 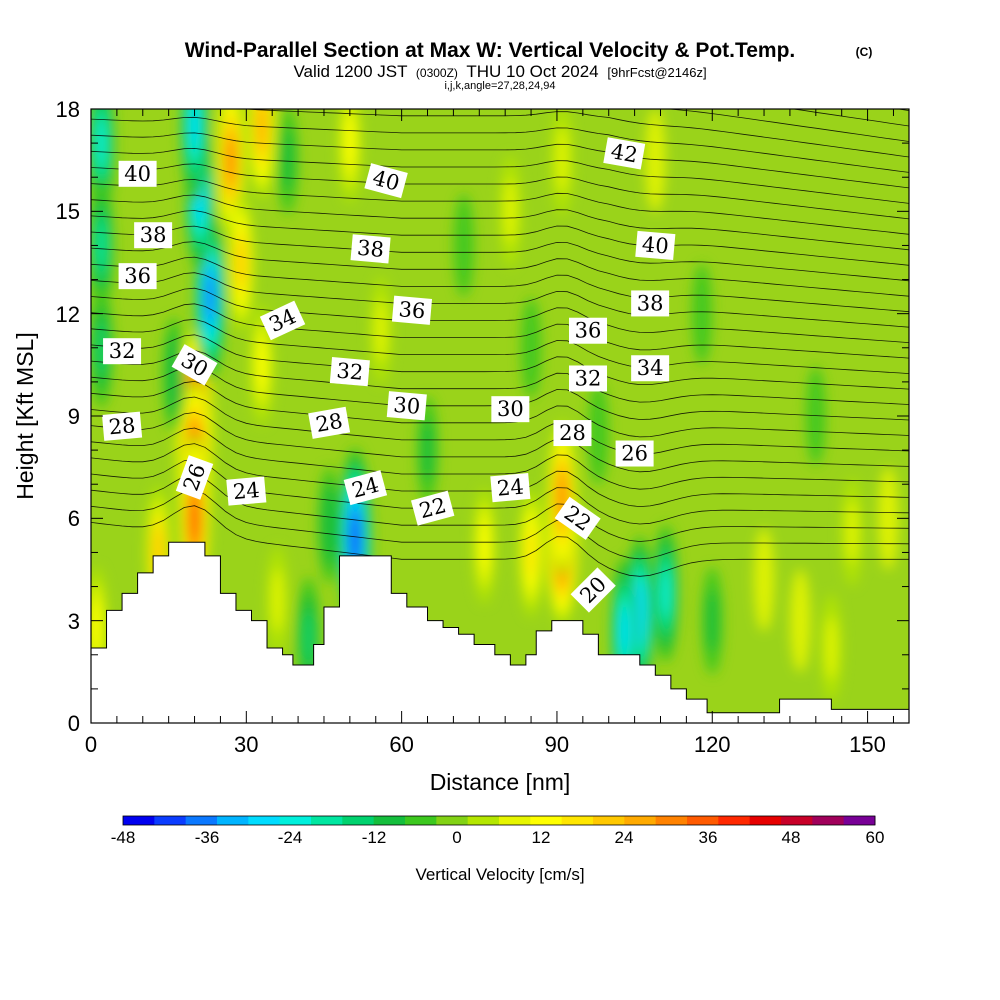 What do you see at coordinates (350, 71) in the screenshot?
I see `valid-time: Valid 1200 JST` at bounding box center [350, 71].